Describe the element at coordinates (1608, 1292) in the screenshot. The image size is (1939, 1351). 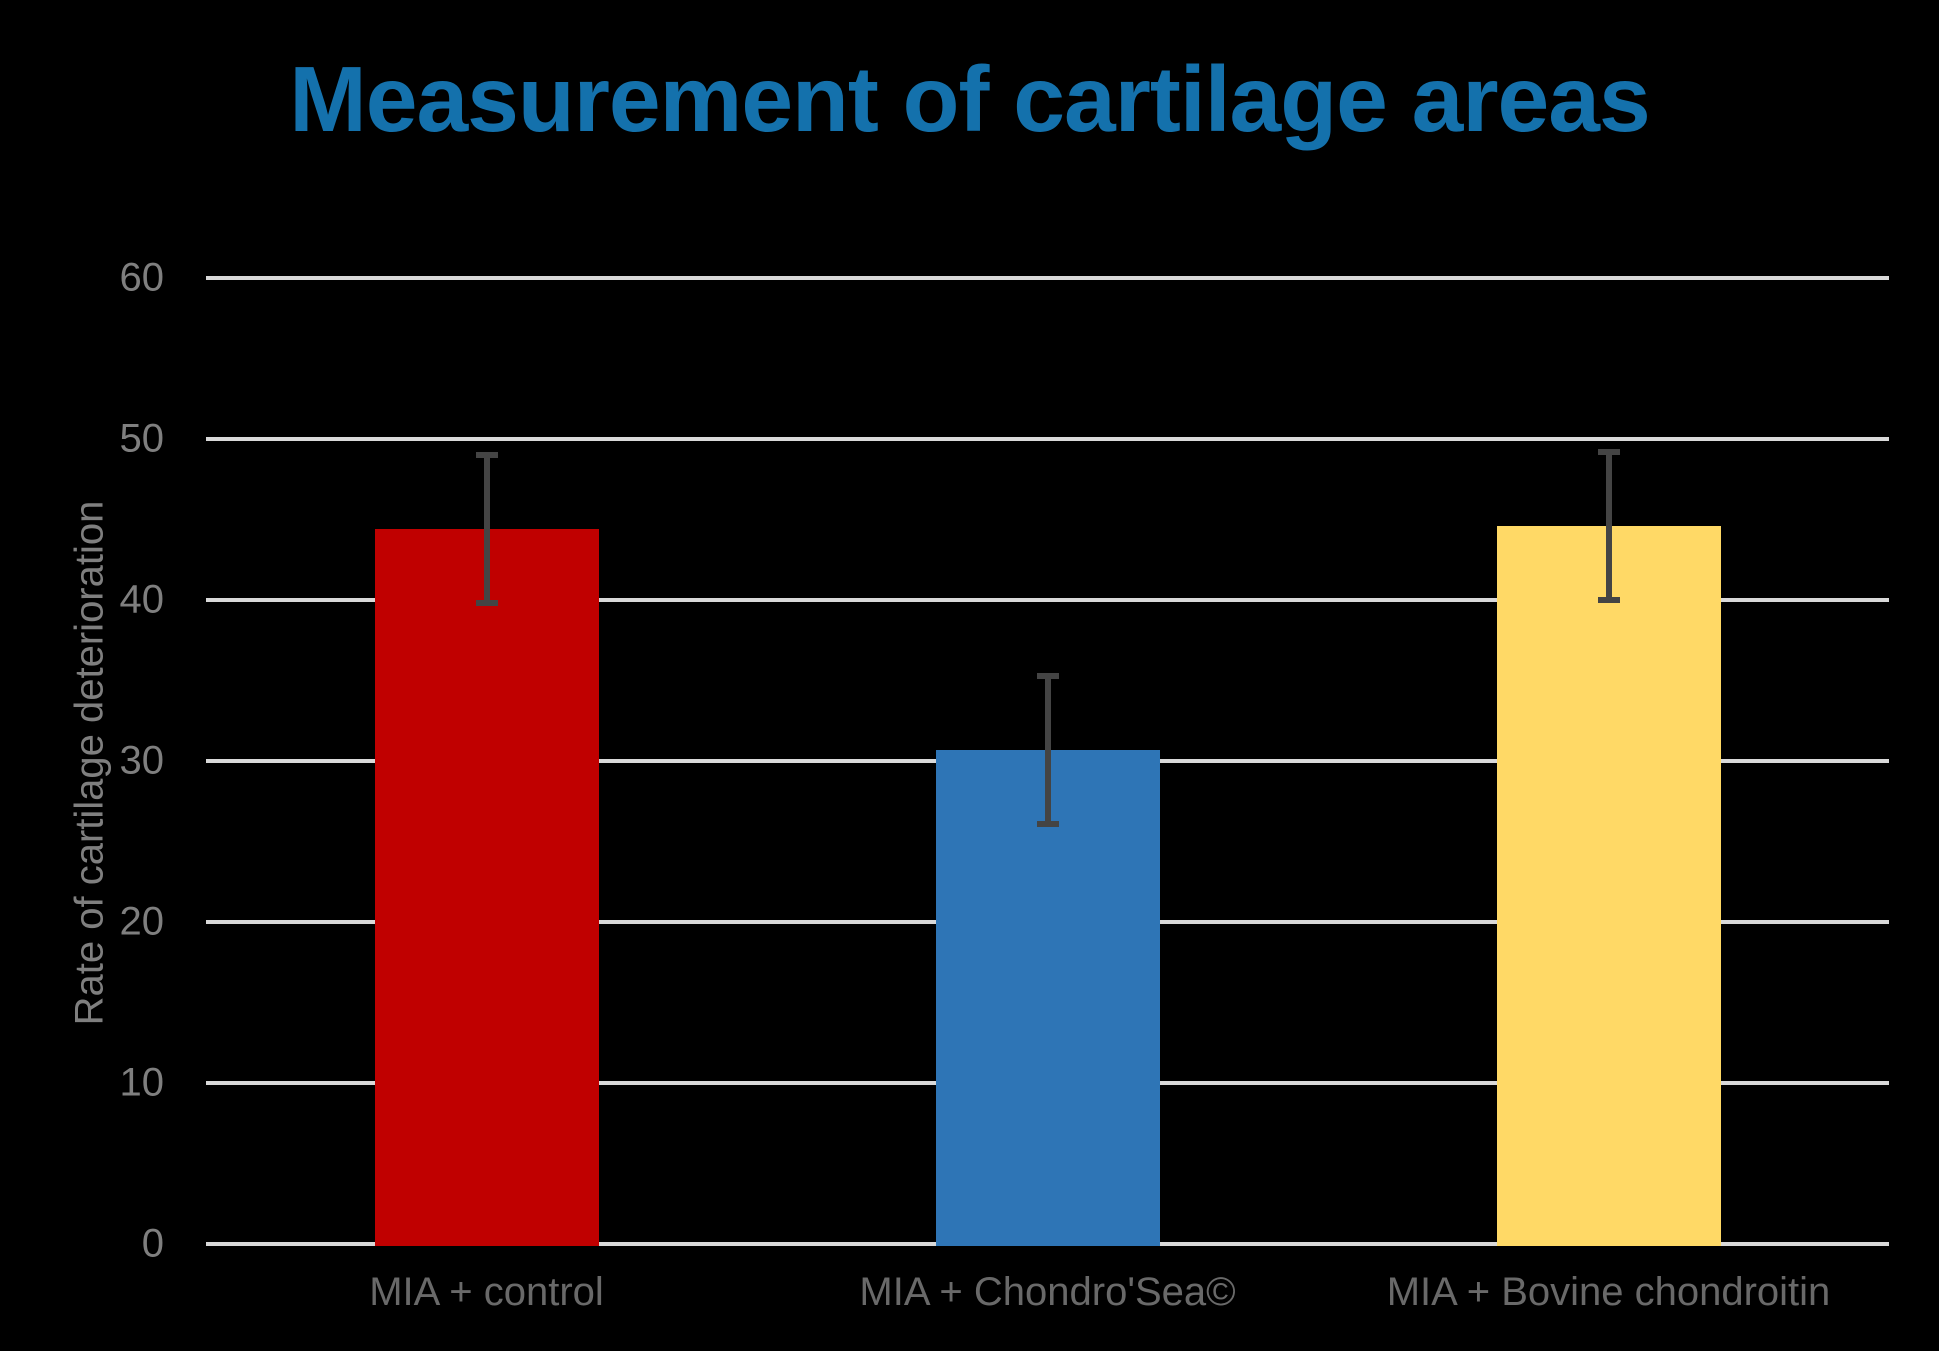
I see `x-tick-label-mia-bovine-chondroitin: MIA + Bovine chondroitin` at that location.